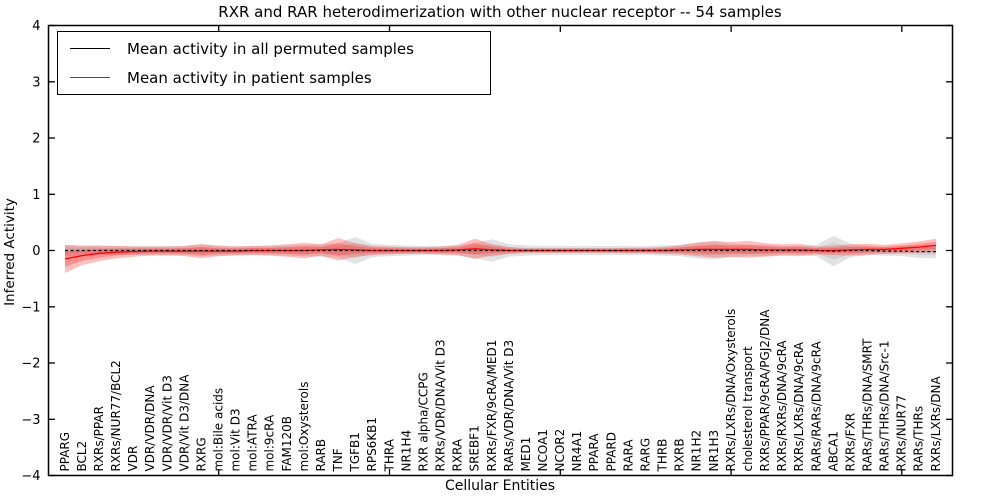 This screenshot has height=500, width=1000. Describe the element at coordinates (731, 390) in the screenshot. I see `x-category-label: RXRs/LXRs/DNA/Oxysterols` at that location.